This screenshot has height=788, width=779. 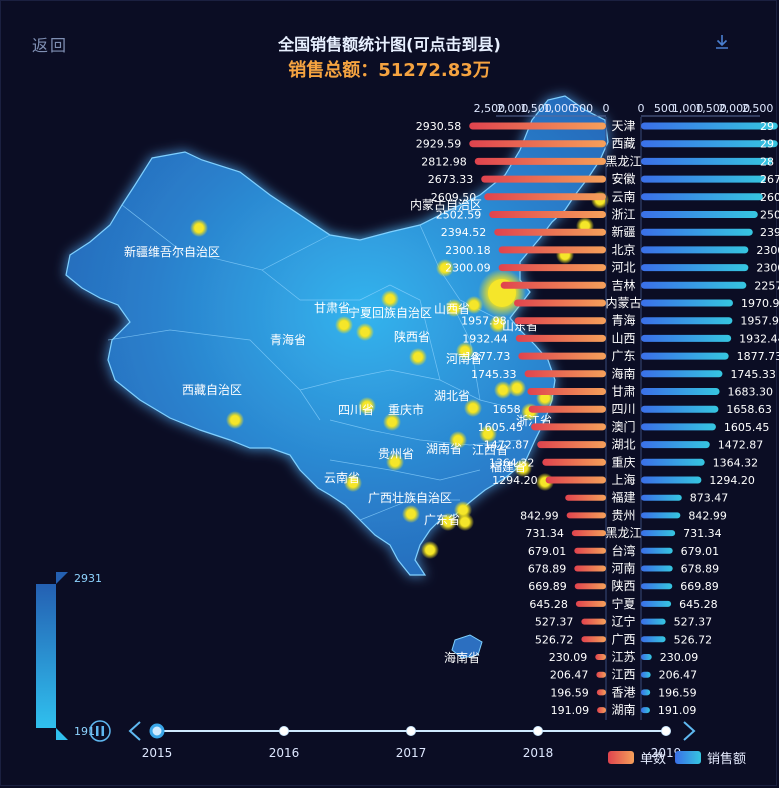 I want to click on region-label: 甘肃省, so click(x=332, y=308).